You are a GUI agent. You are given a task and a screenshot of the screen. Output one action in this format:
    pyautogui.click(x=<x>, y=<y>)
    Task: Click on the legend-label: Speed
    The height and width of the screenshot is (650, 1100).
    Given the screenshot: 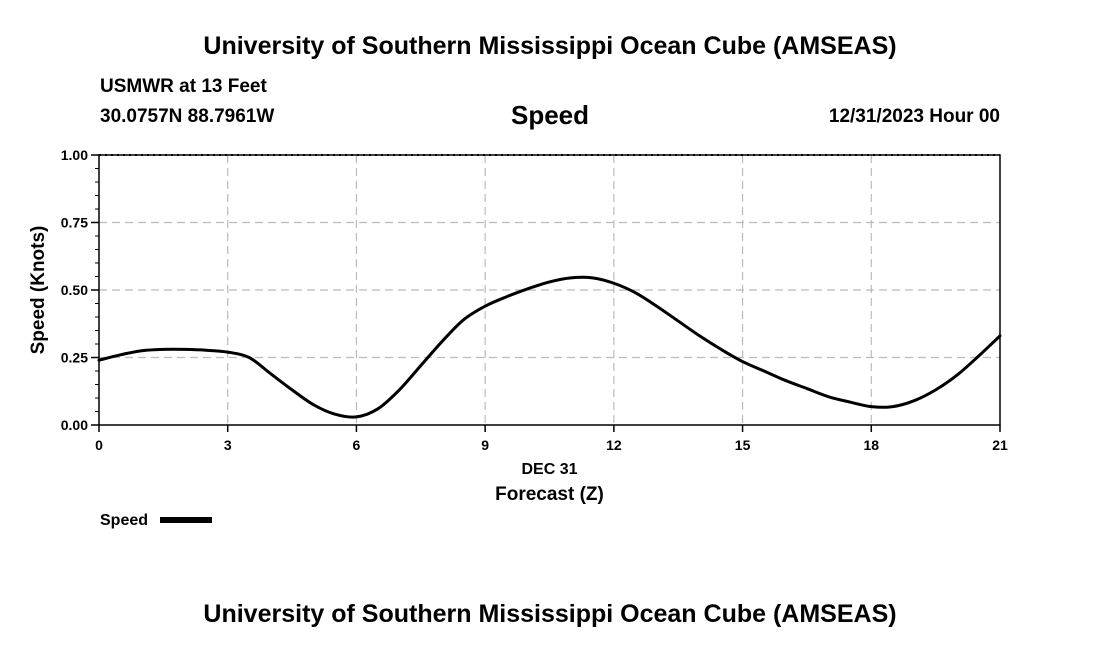 What is the action you would take?
    pyautogui.click(x=124, y=520)
    